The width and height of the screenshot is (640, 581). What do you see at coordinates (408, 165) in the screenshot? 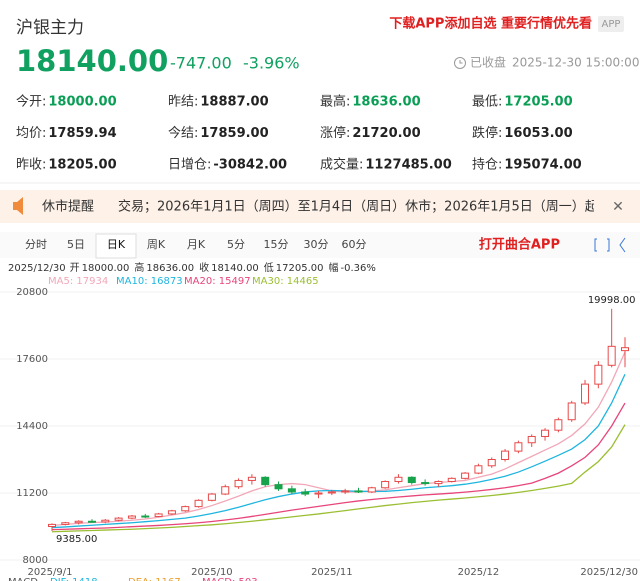
I see `stat-value: 1127485.00` at bounding box center [408, 165].